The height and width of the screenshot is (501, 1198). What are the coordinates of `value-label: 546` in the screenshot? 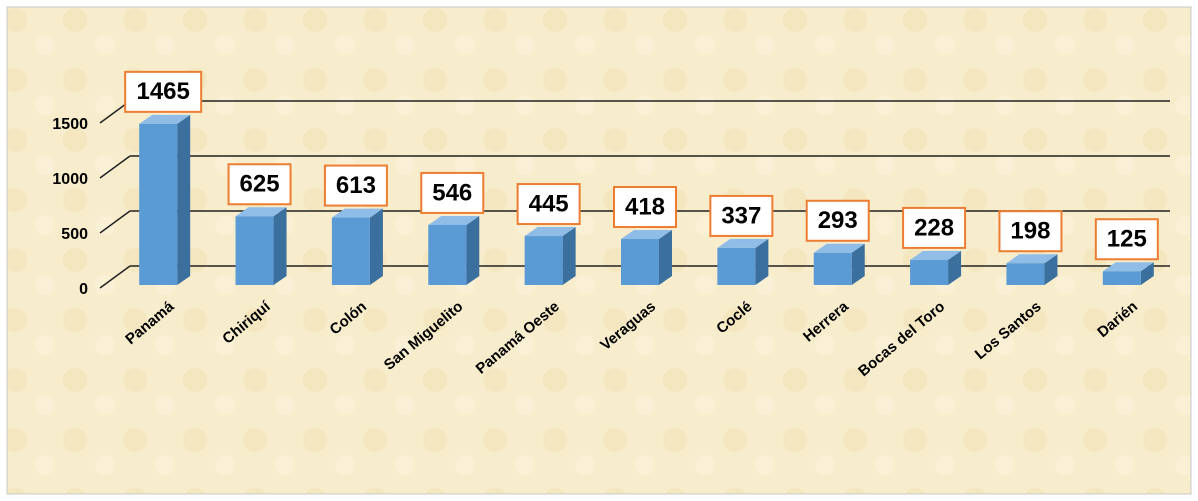 It's located at (452, 192).